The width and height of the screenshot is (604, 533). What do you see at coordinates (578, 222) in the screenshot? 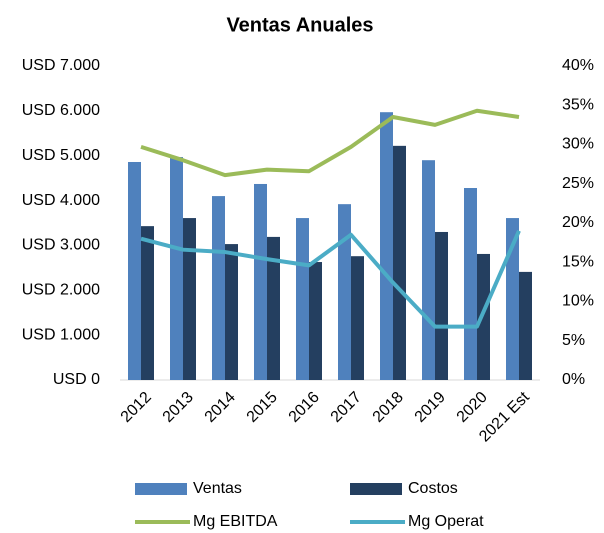
I see `y2-tick-label: 20%` at bounding box center [578, 222].